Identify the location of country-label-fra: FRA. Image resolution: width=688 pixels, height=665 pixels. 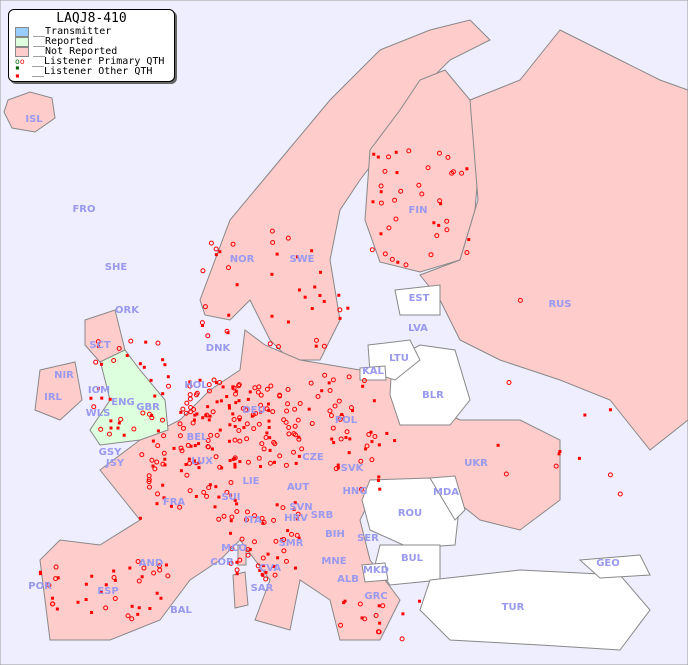
(174, 502).